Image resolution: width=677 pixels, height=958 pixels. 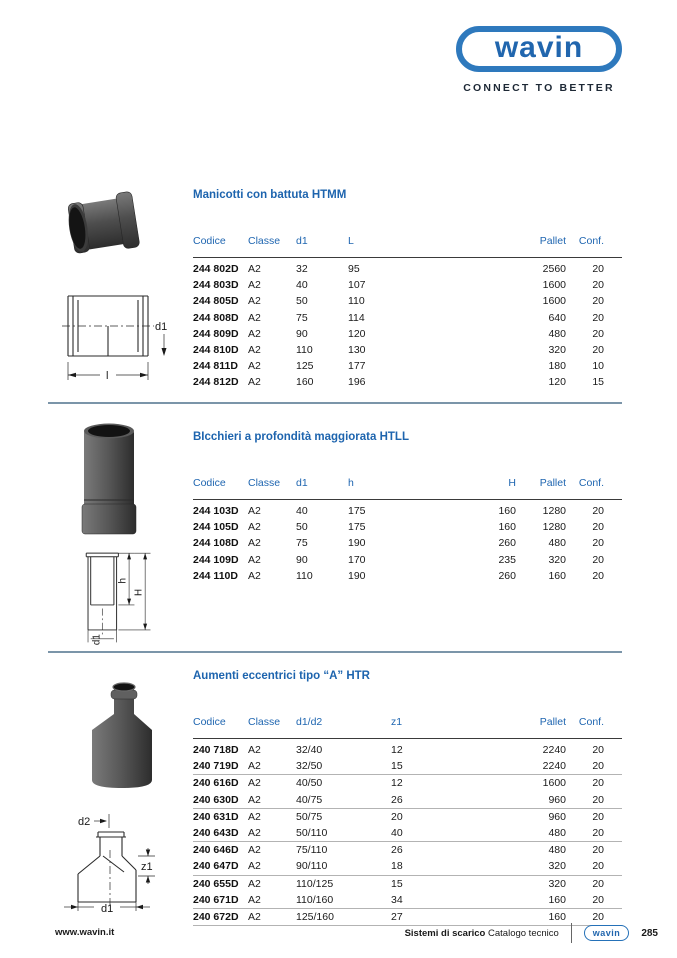 I want to click on footer-website-link: www.wavin.it, so click(x=85, y=932).